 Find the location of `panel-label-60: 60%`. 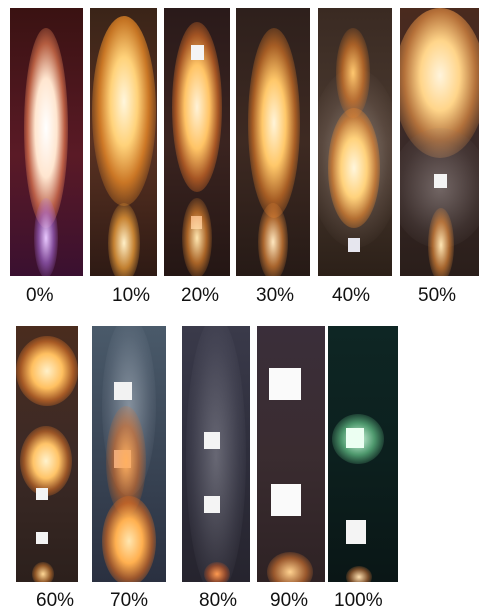

panel-label-60: 60% is located at coordinates (55, 600).